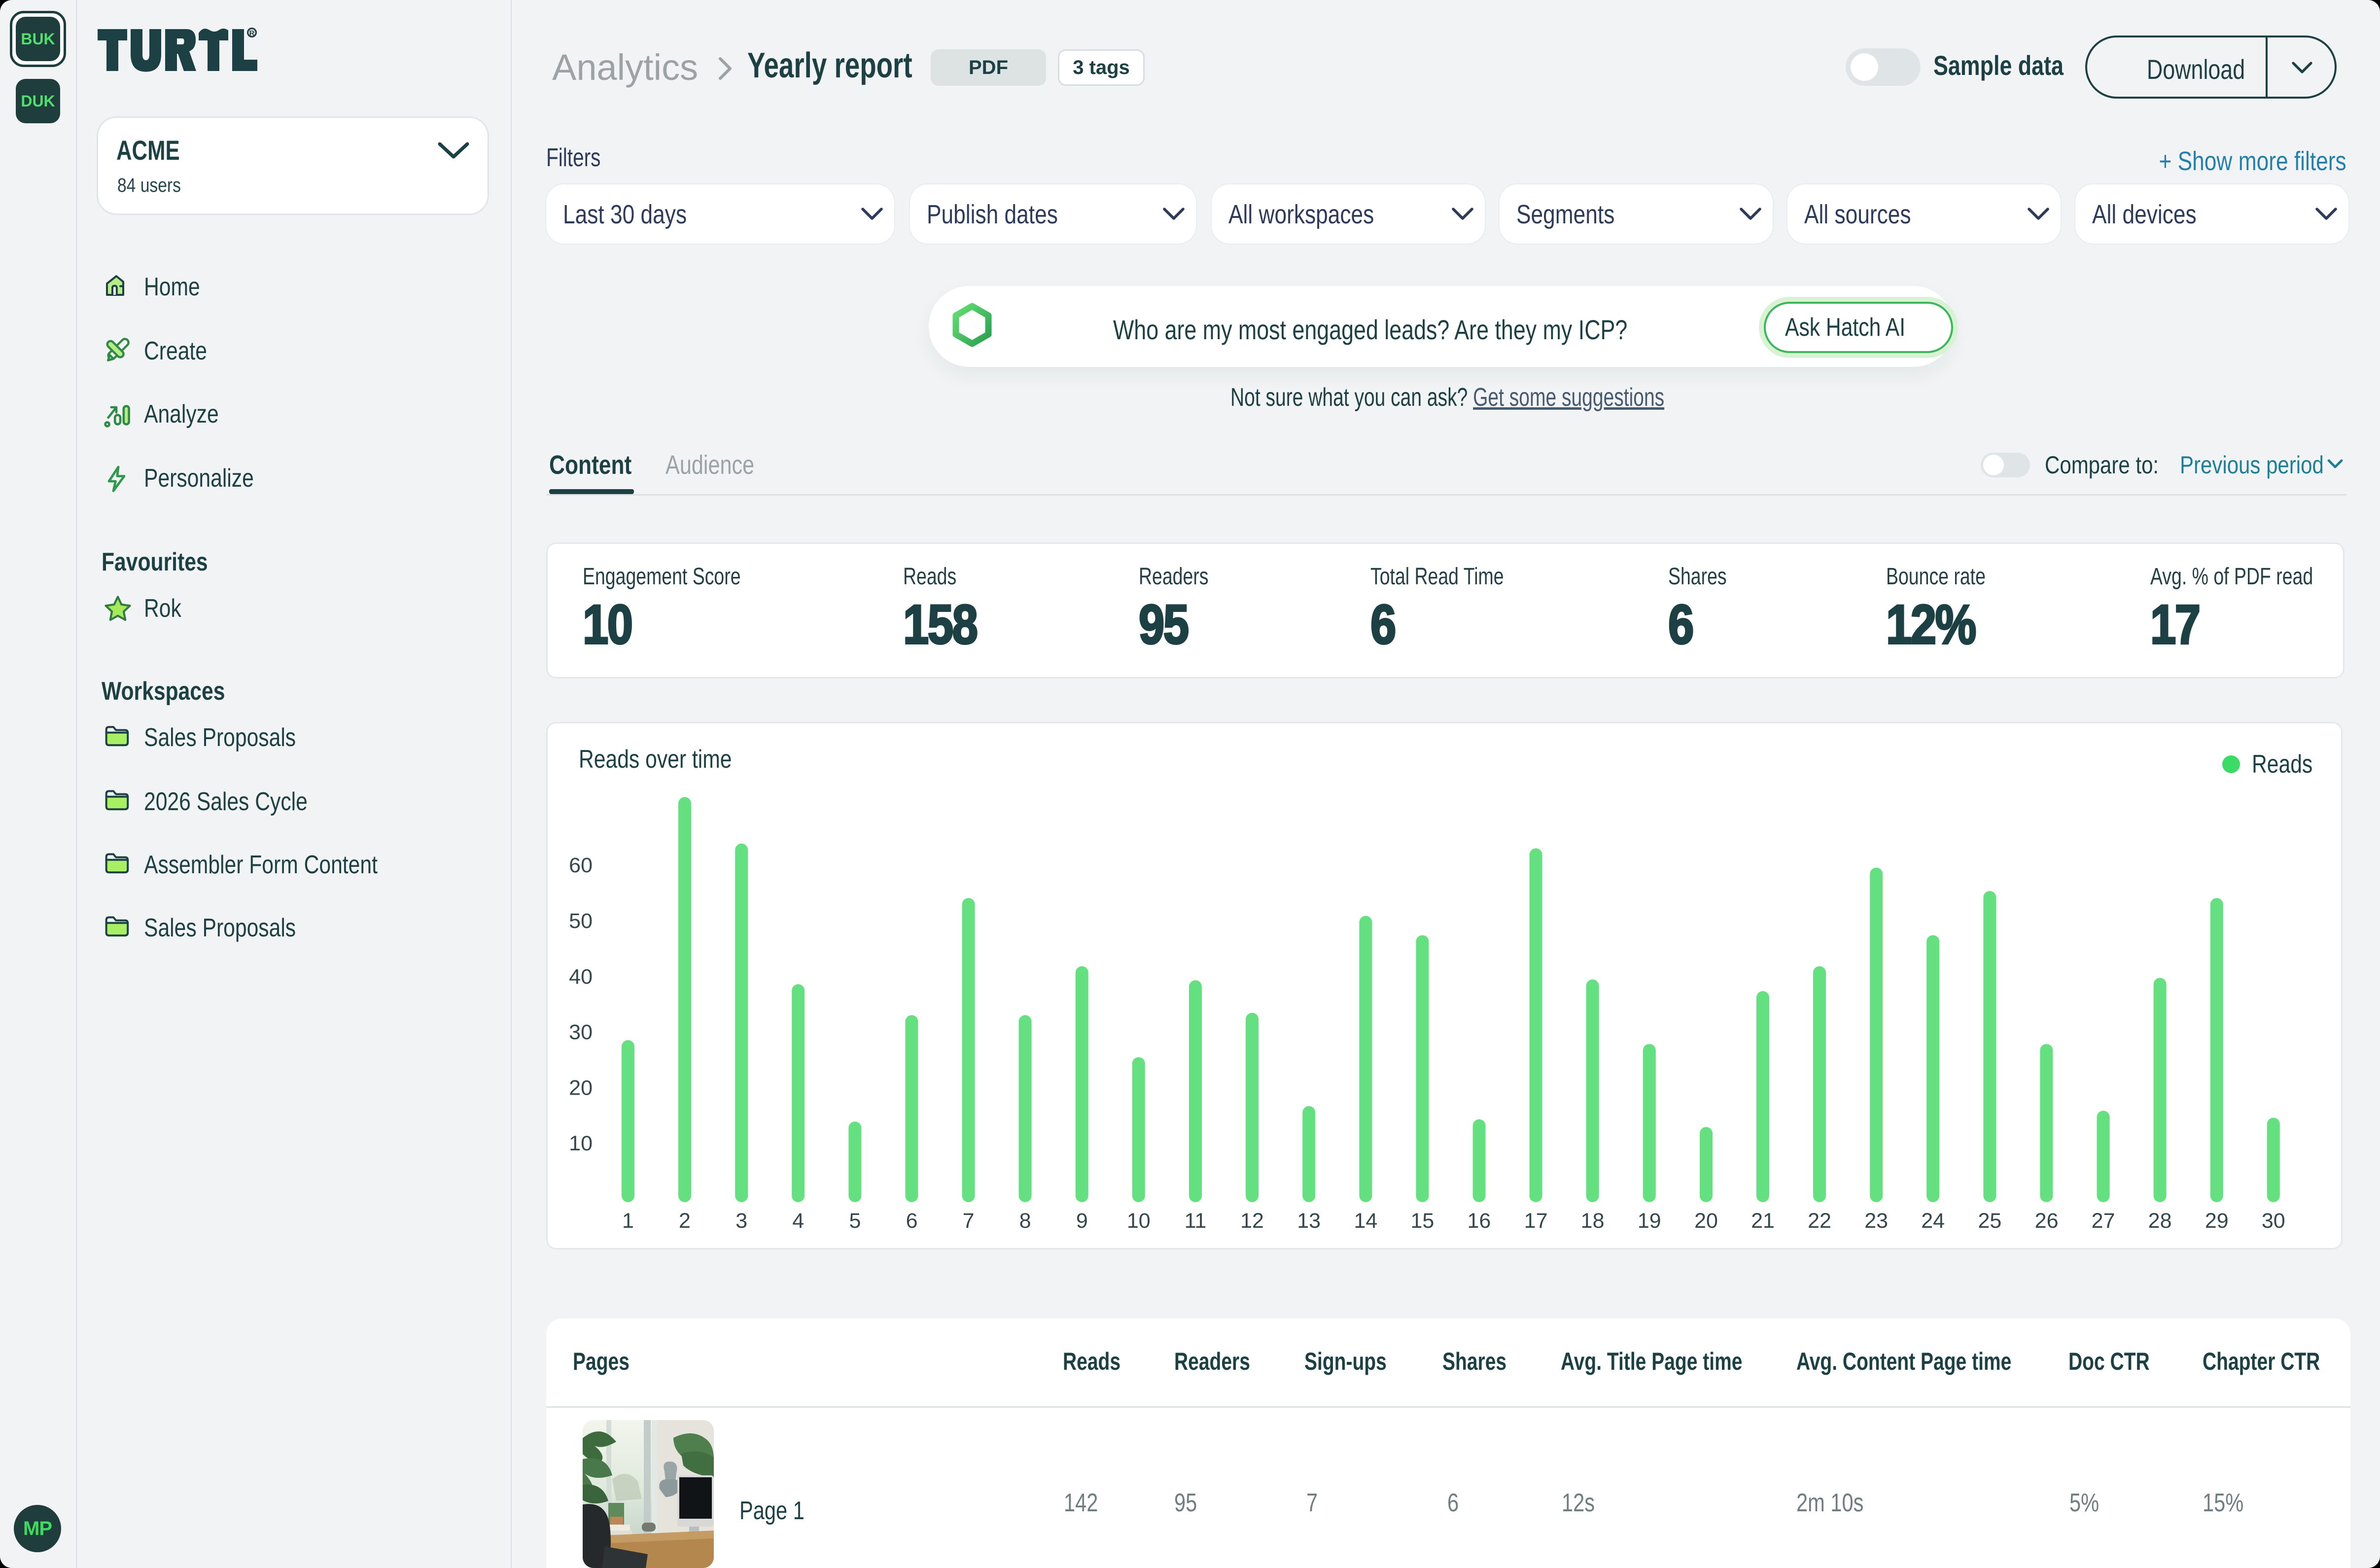 The width and height of the screenshot is (2380, 1568). Describe the element at coordinates (581, 921) in the screenshot. I see `svg-text: 50` at that location.